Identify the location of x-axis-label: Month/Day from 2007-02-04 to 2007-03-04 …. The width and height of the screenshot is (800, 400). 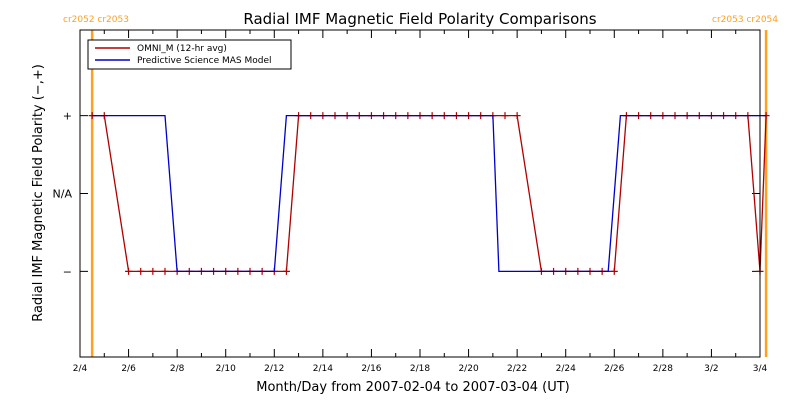
(412, 387).